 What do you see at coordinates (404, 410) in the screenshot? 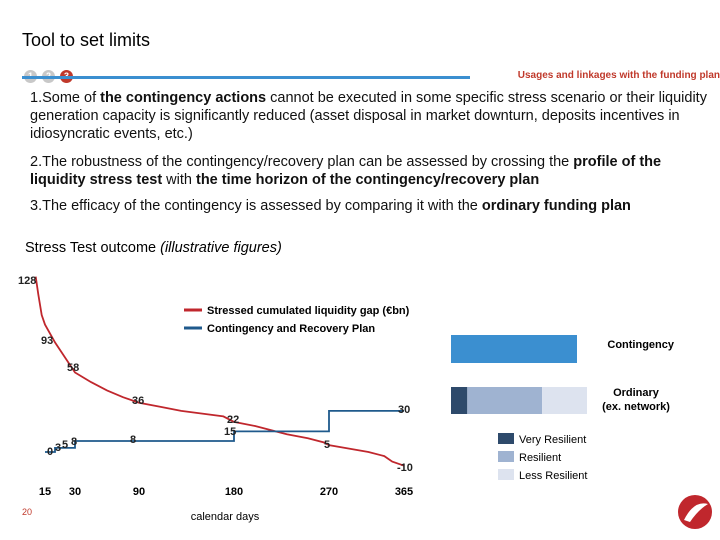
I see `point-label: 30` at bounding box center [404, 410].